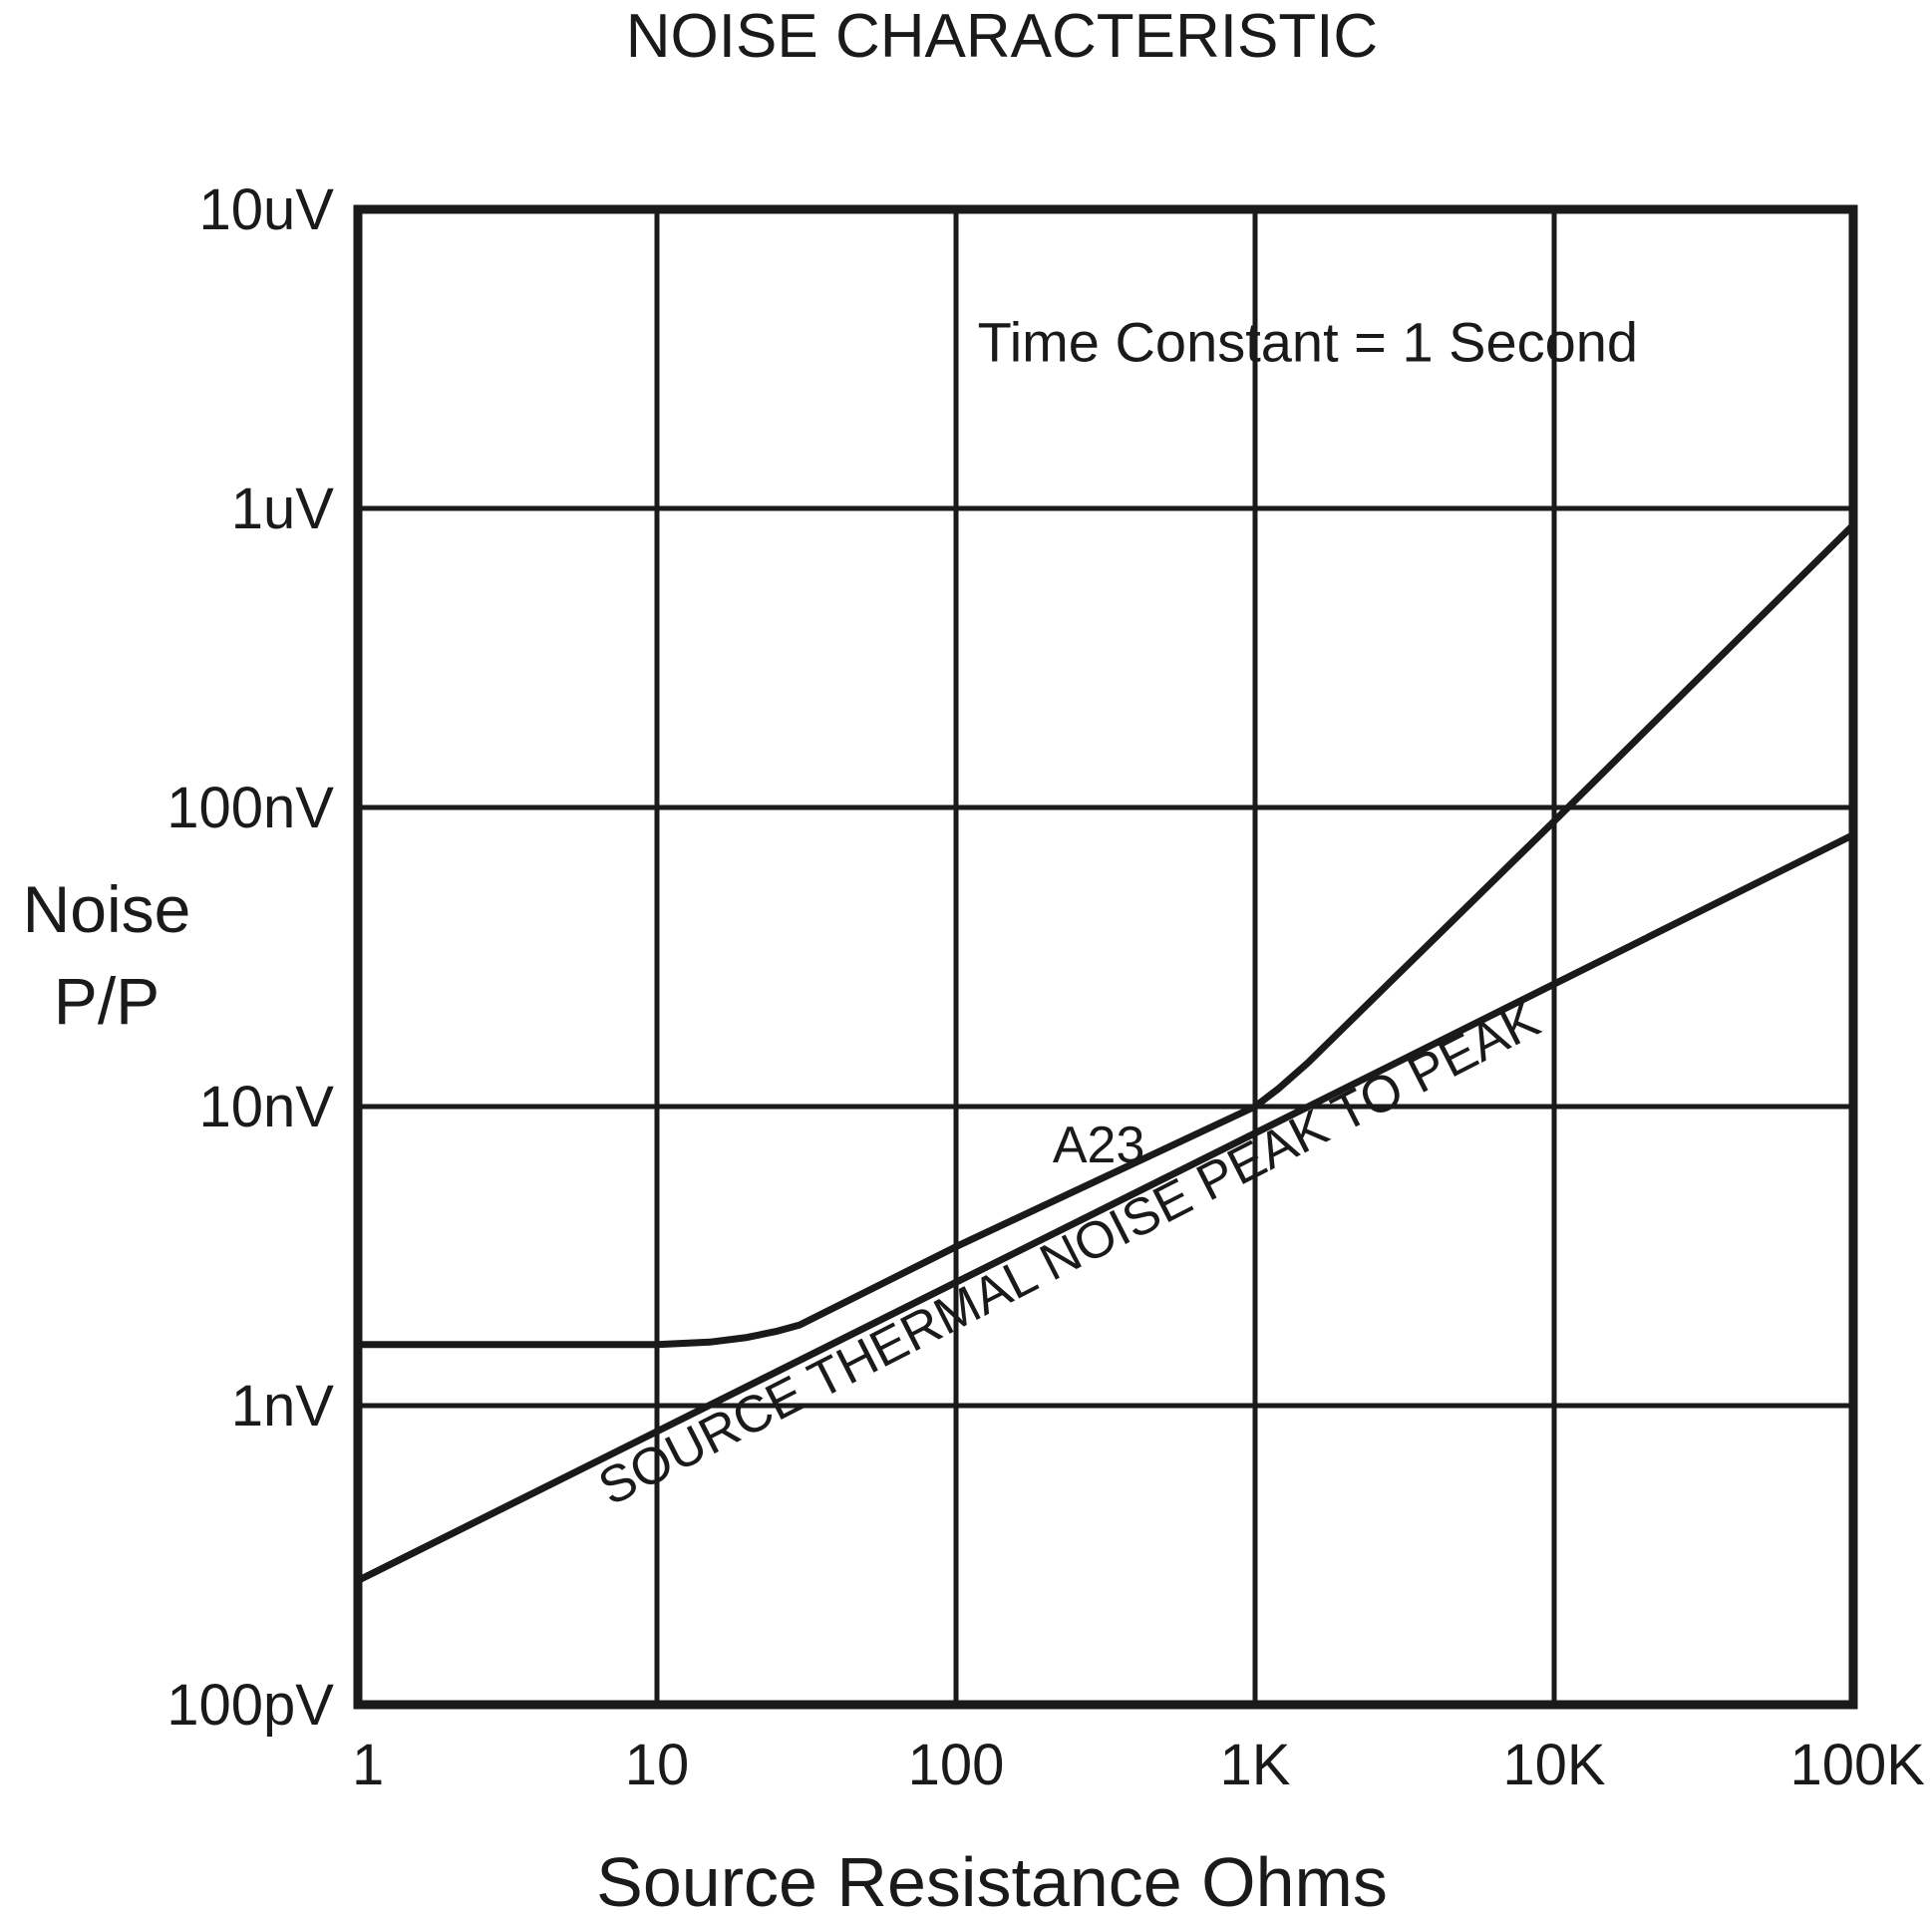 The image size is (1932, 1920). I want to click on y-axis-label-line-1: Noise, so click(107, 909).